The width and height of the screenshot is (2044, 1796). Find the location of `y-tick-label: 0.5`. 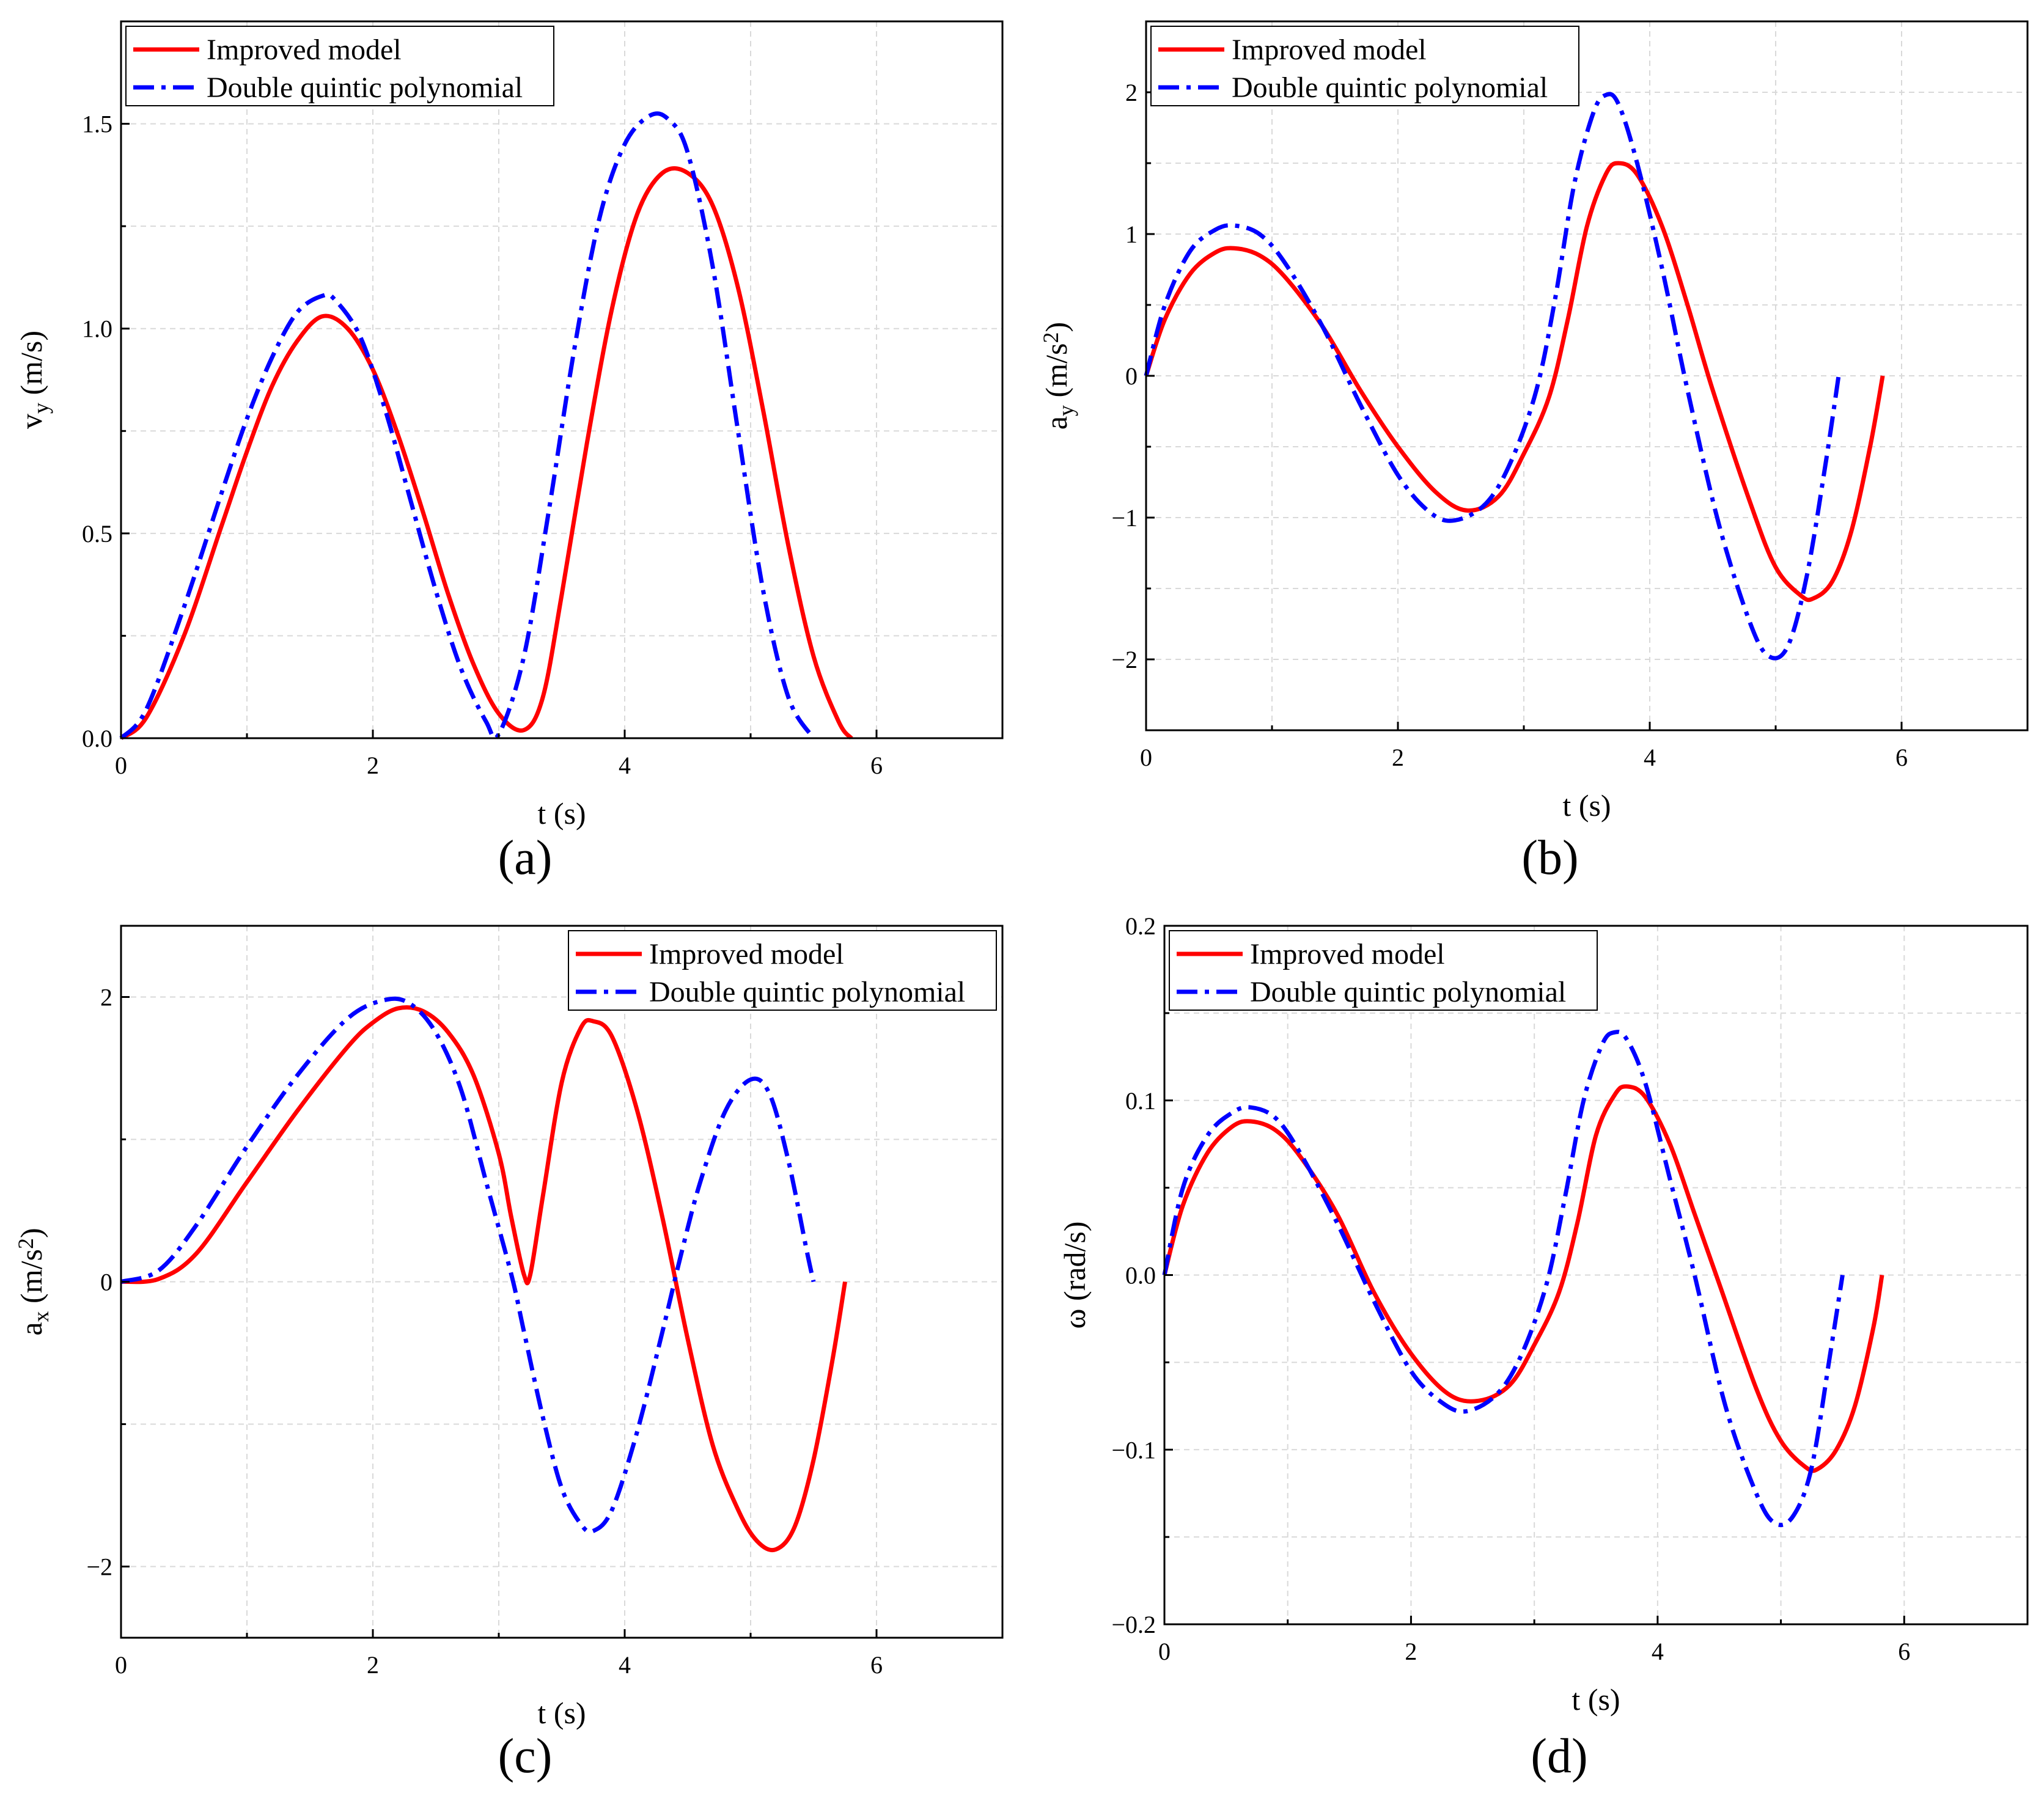

y-tick-label: 0.5 is located at coordinates (97, 534).